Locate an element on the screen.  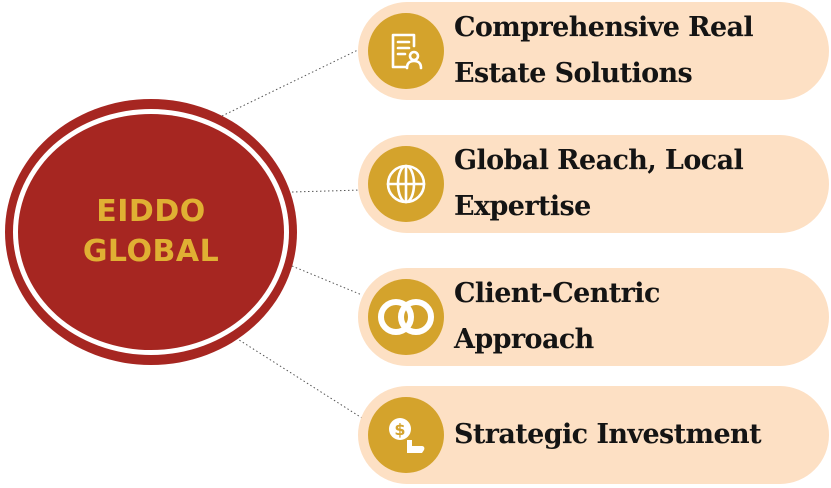
interlocking-rings-icon is located at coordinates (406, 317).